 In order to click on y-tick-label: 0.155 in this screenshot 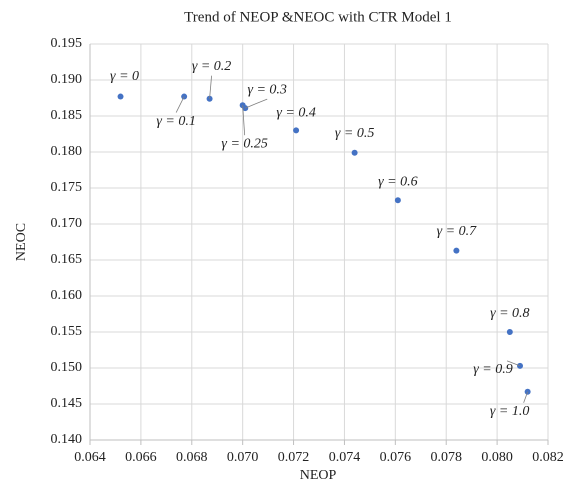, I will do `click(67, 331)`.